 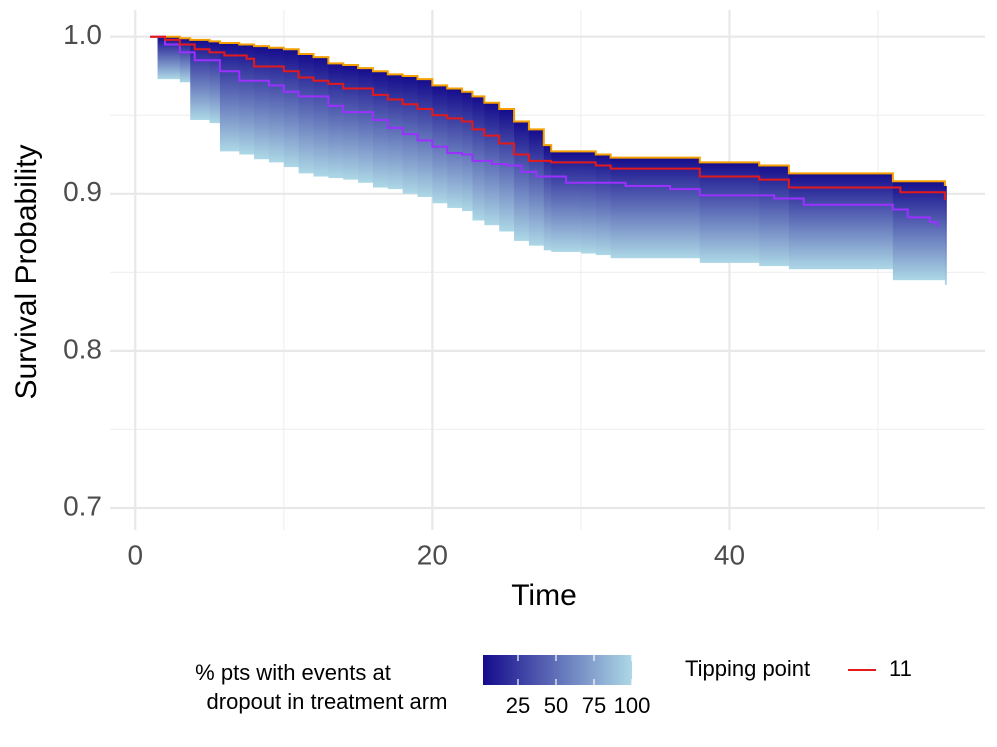 What do you see at coordinates (544, 595) in the screenshot?
I see `x-axis-title: Time` at bounding box center [544, 595].